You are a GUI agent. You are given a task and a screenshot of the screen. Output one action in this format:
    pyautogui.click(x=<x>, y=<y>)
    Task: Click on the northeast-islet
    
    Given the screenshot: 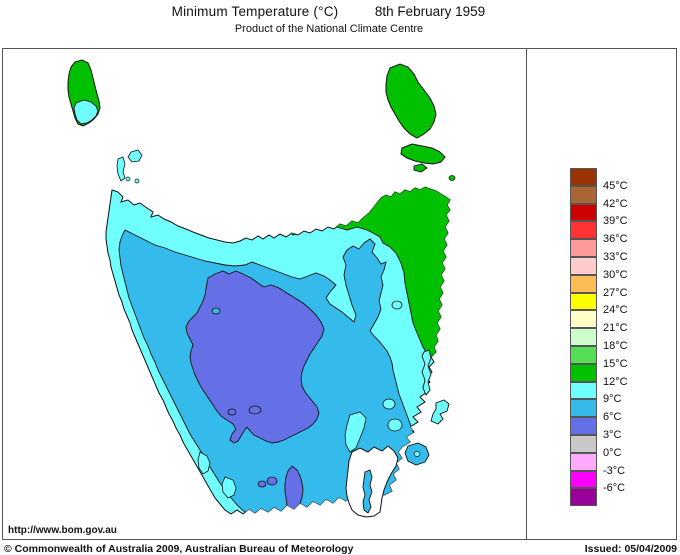 What is the action you would take?
    pyautogui.click(x=452, y=178)
    